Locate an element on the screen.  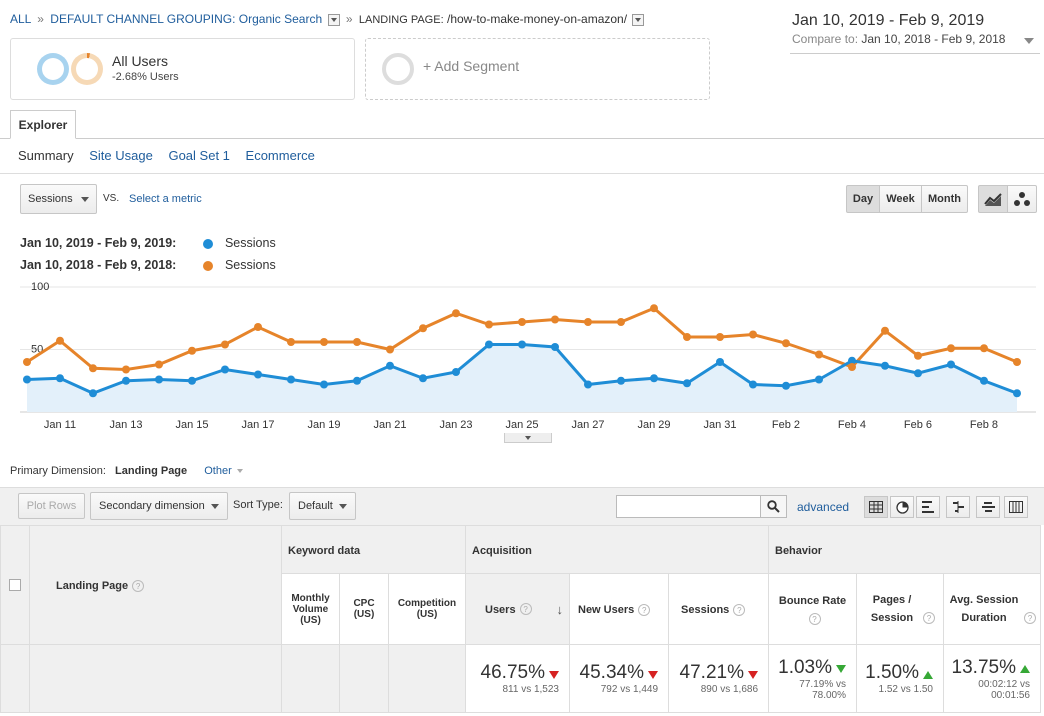
sort-type-label: Sort Type: is located at coordinates (258, 505).